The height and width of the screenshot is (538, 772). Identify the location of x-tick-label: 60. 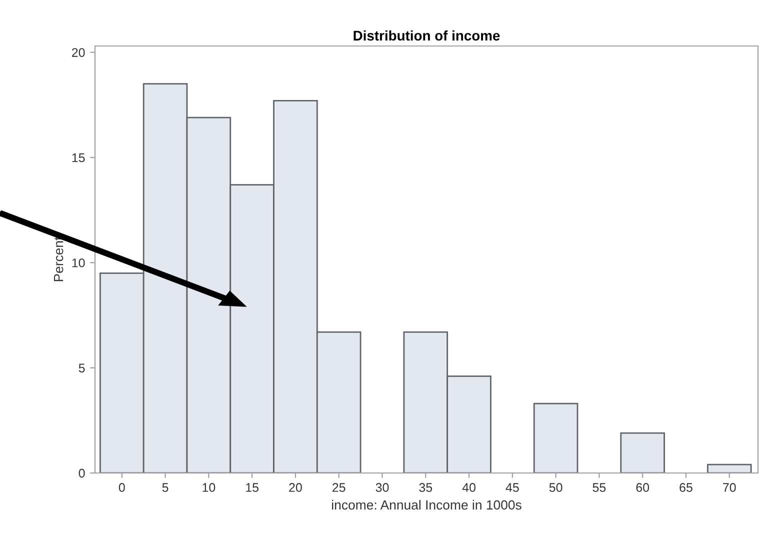
(643, 487).